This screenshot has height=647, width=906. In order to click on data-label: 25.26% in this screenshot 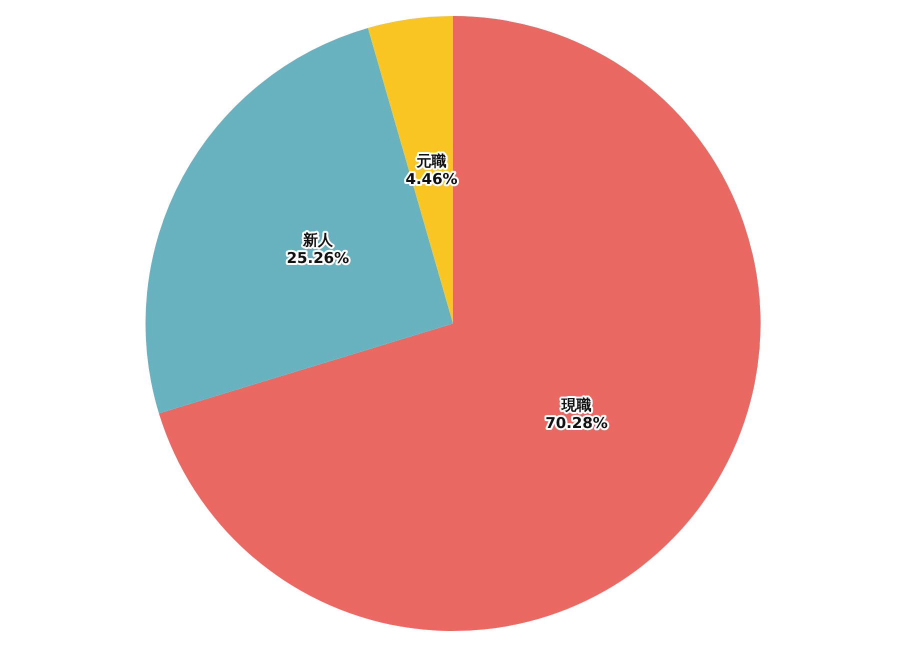, I will do `click(318, 258)`.